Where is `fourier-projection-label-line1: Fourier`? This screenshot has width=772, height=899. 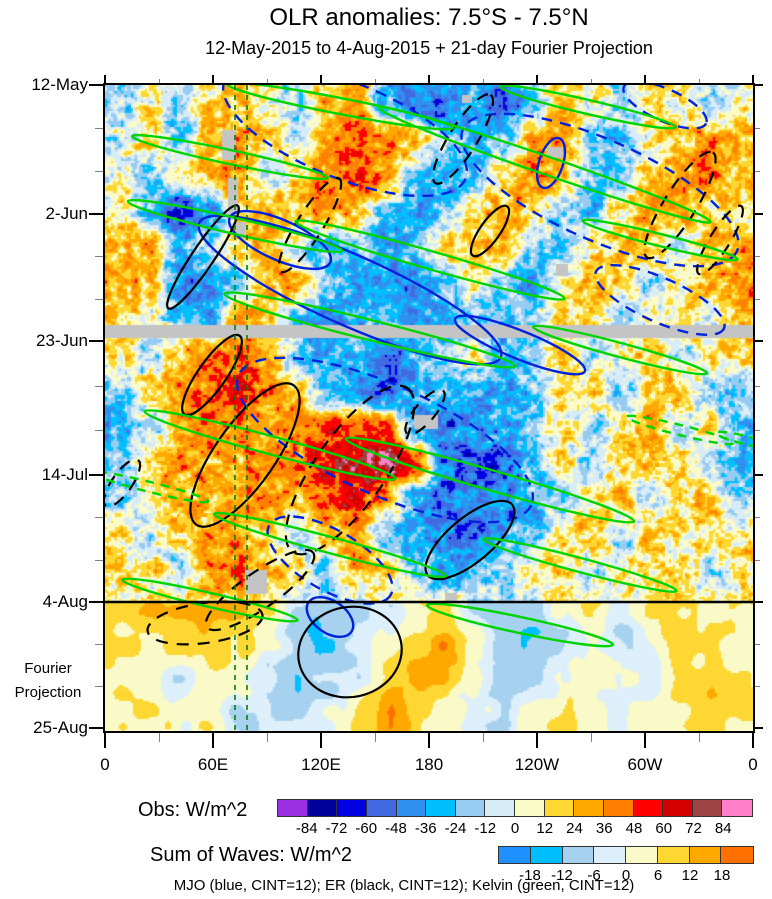 fourier-projection-label-line1: Fourier is located at coordinates (48, 668).